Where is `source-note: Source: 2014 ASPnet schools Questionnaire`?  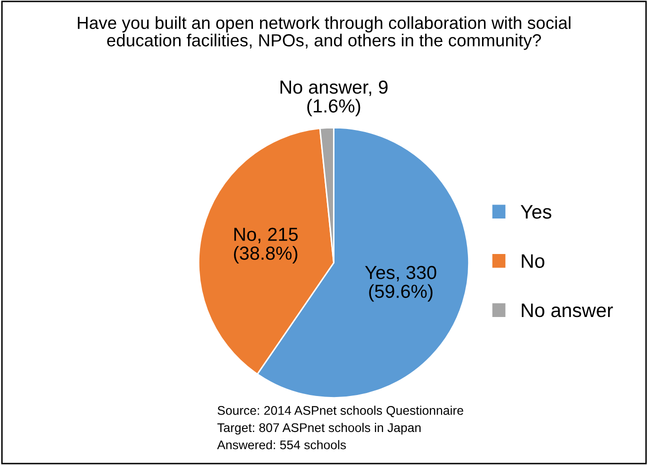 source-note: Source: 2014 ASPnet schools Questionnaire is located at coordinates (341, 412).